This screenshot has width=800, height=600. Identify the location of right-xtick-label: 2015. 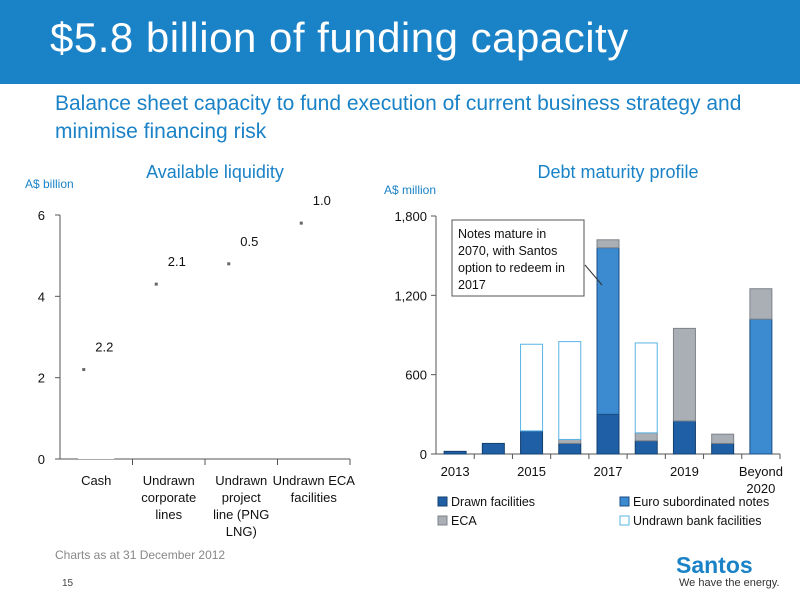
(531, 471).